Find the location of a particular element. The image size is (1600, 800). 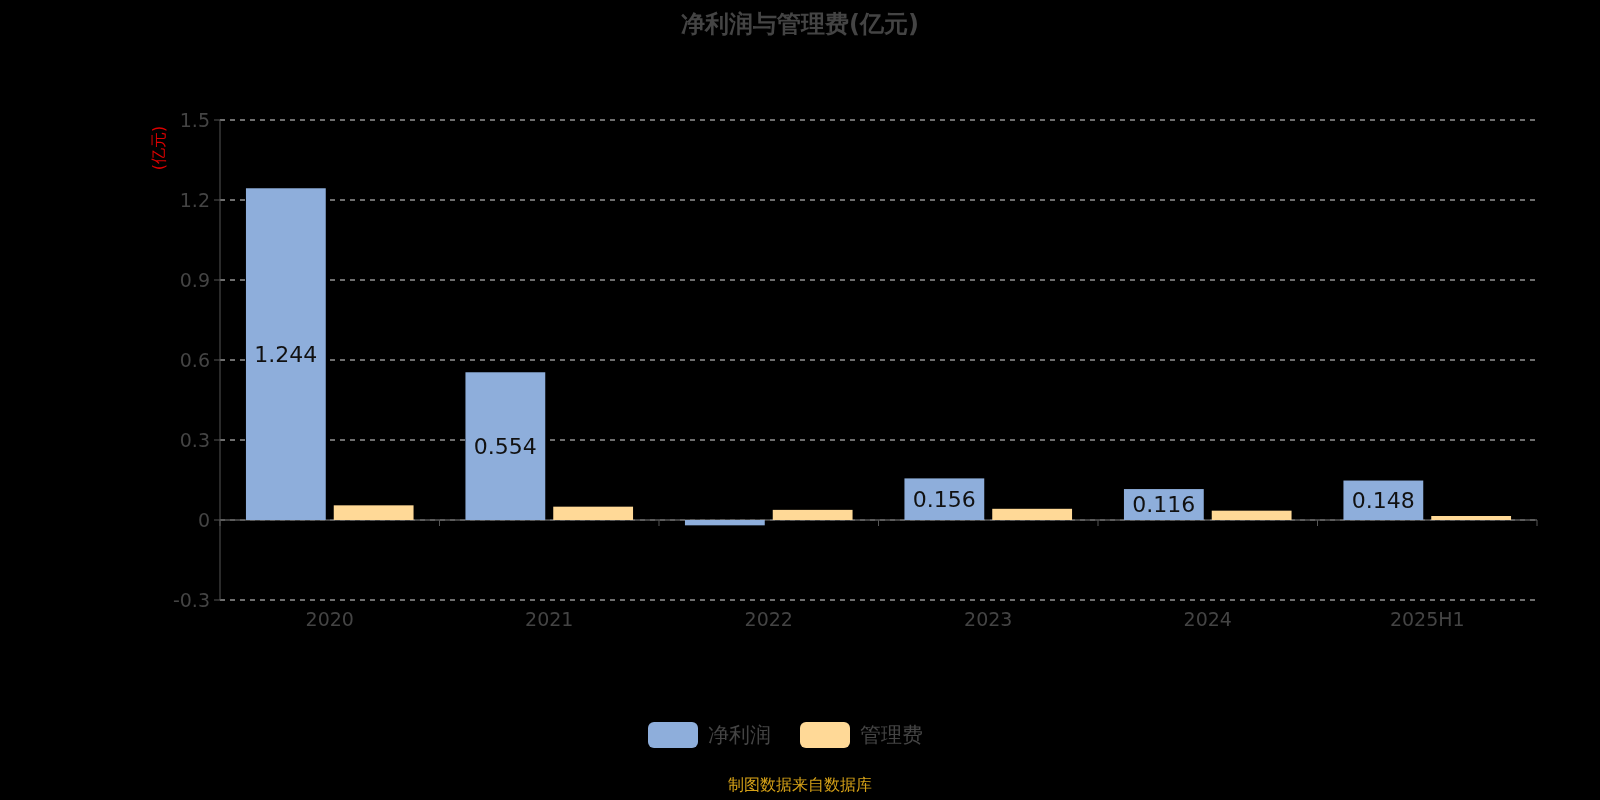

y-tick-label: 0.9 is located at coordinates (194, 280).